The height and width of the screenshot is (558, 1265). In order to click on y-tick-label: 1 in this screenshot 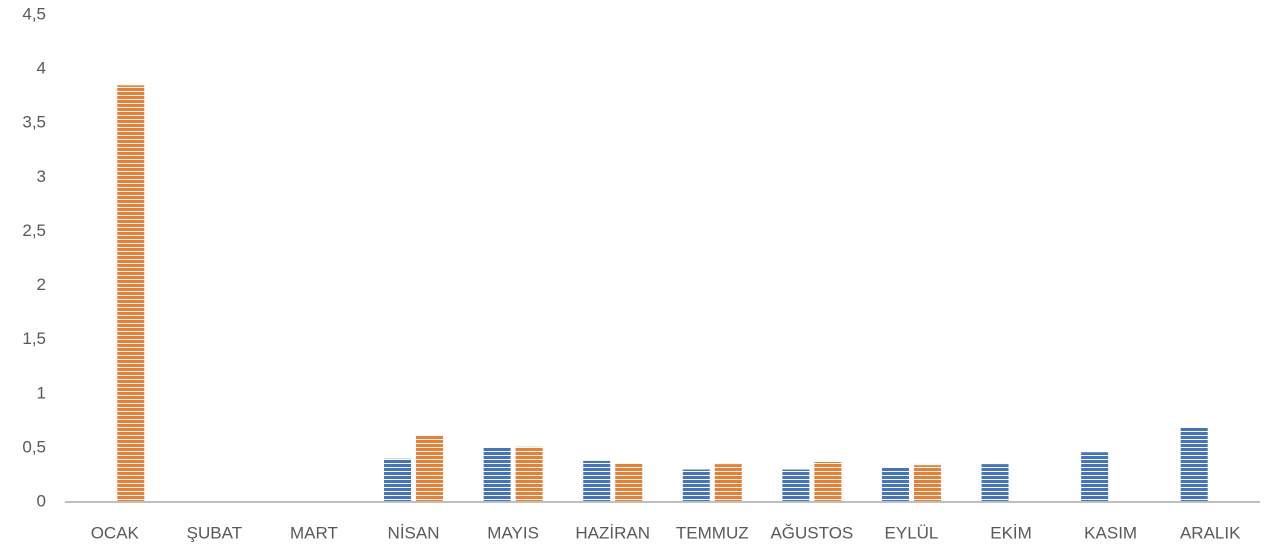, I will do `click(41, 392)`.